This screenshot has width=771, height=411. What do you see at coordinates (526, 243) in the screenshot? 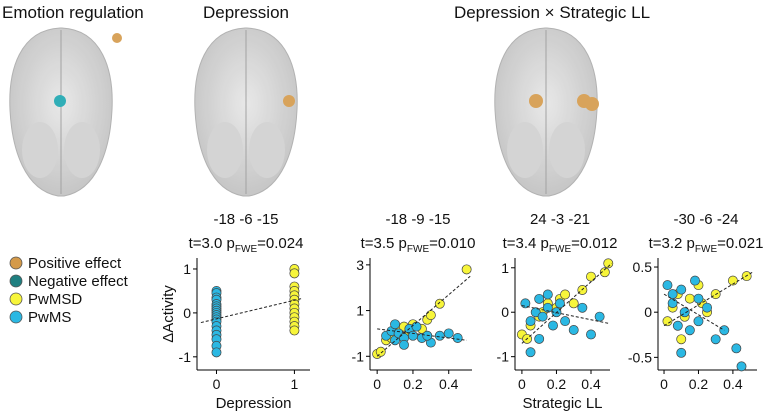
I see `chart-stat-part: t=3.4 p` at bounding box center [526, 243].